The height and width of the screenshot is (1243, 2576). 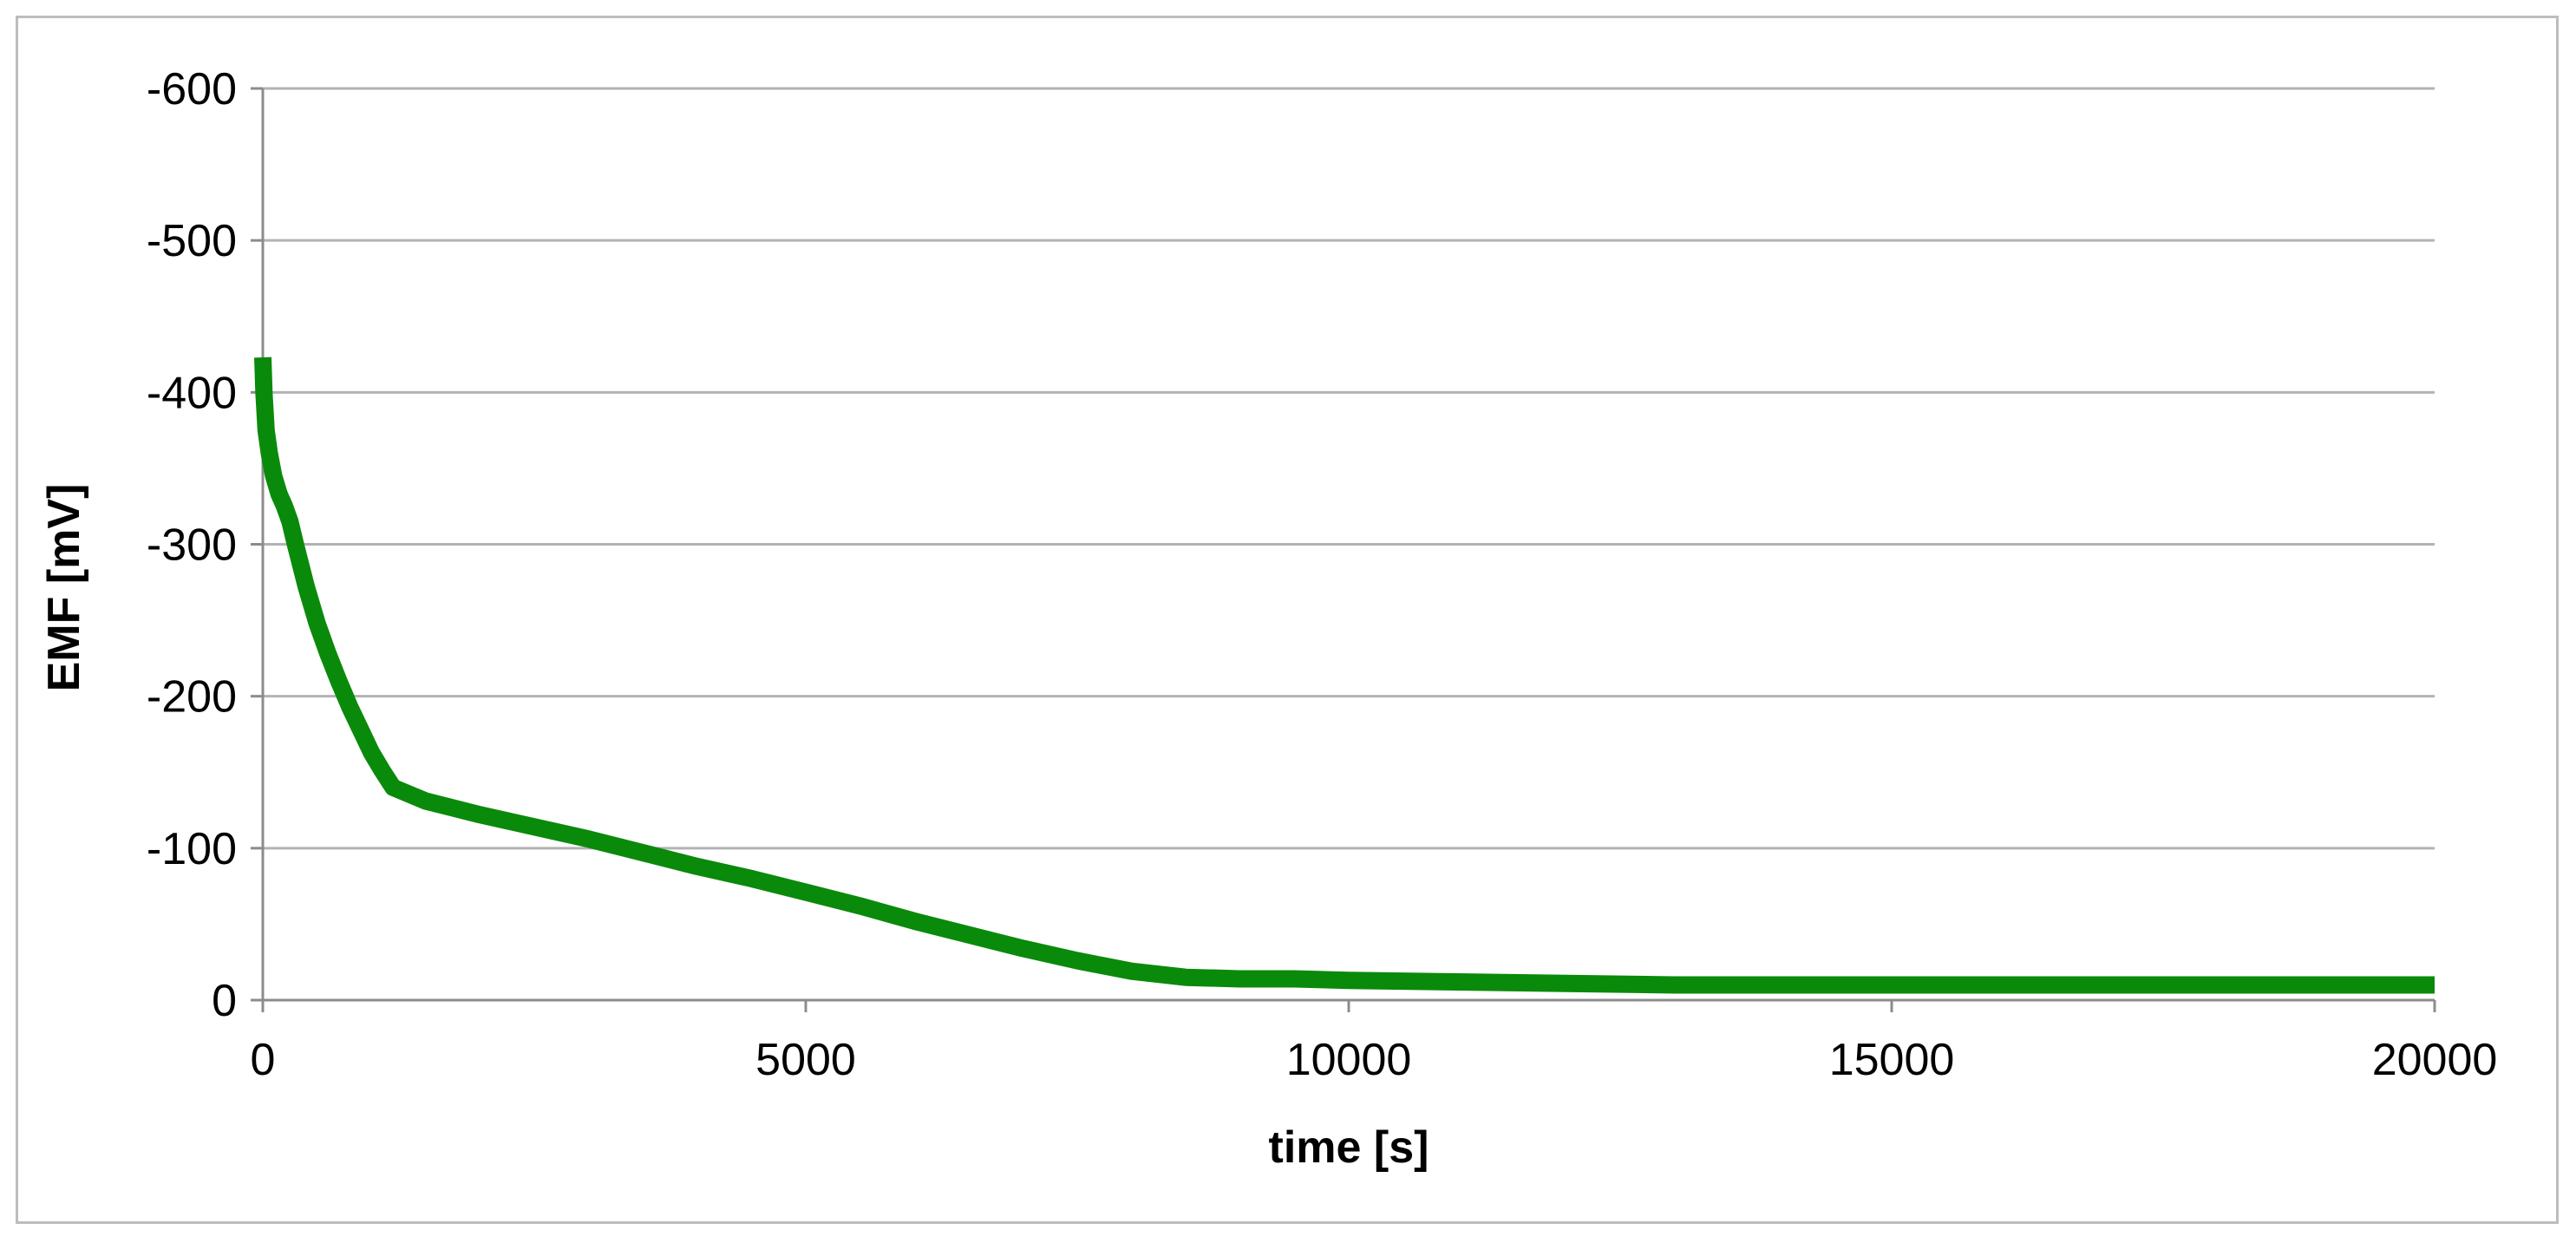 What do you see at coordinates (2435, 1060) in the screenshot?
I see `x-tick-label: 20000` at bounding box center [2435, 1060].